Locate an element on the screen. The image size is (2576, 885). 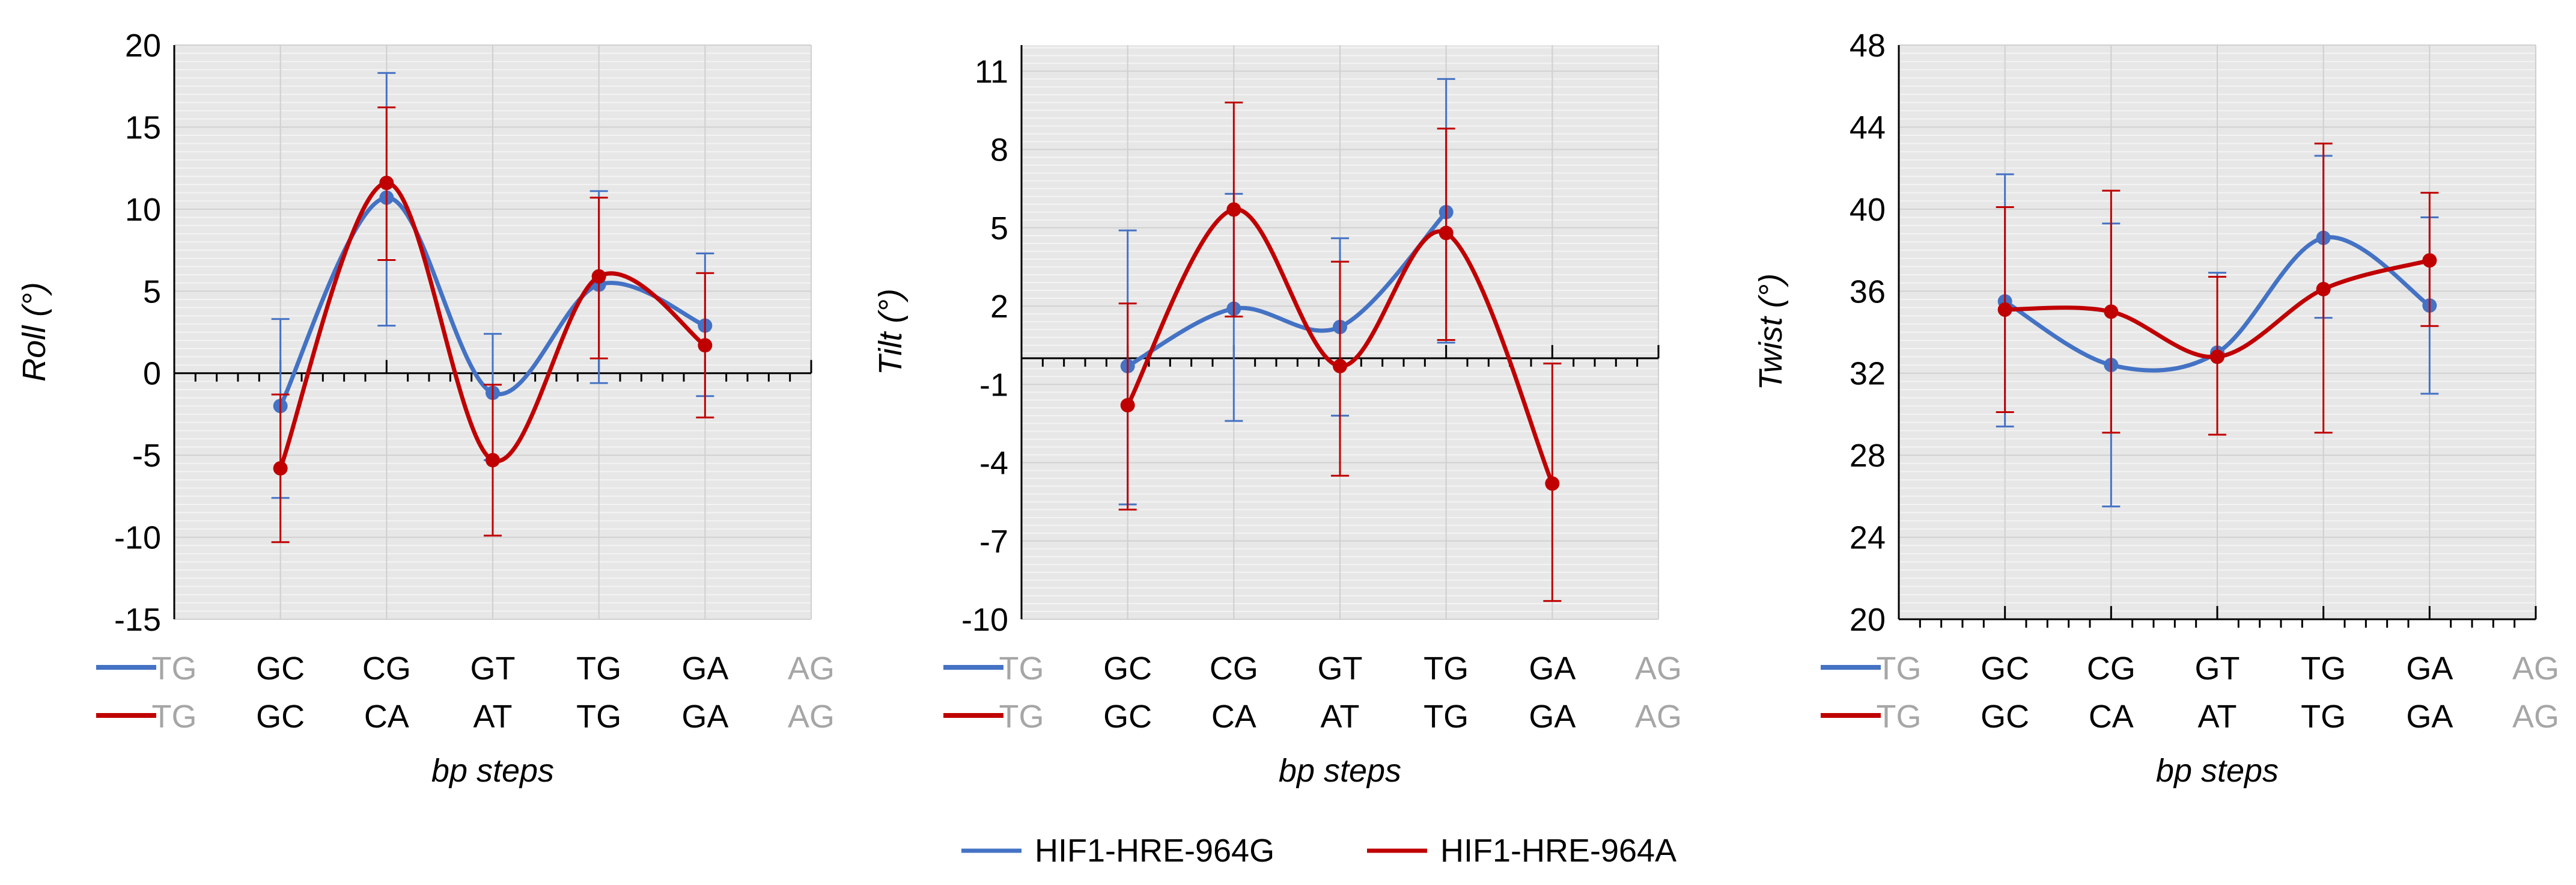
y-tick-label: -5 is located at coordinates (146, 456).